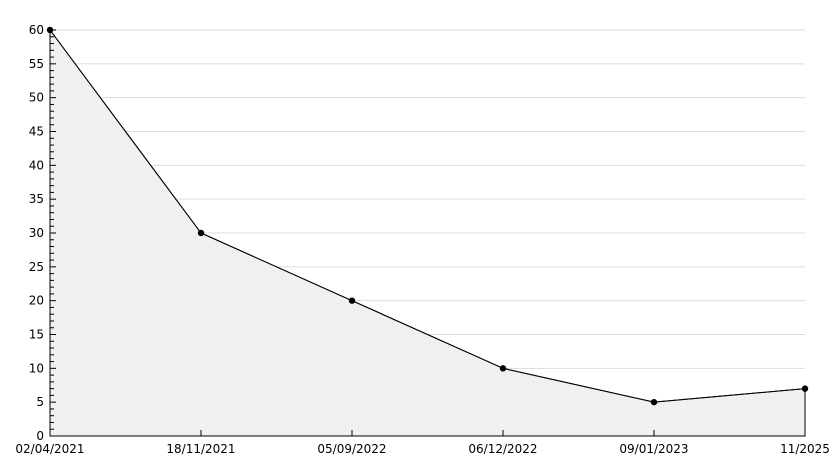 Image resolution: width=834 pixels, height=468 pixels. I want to click on x-axis-tick-label: 11/2025, so click(805, 449).